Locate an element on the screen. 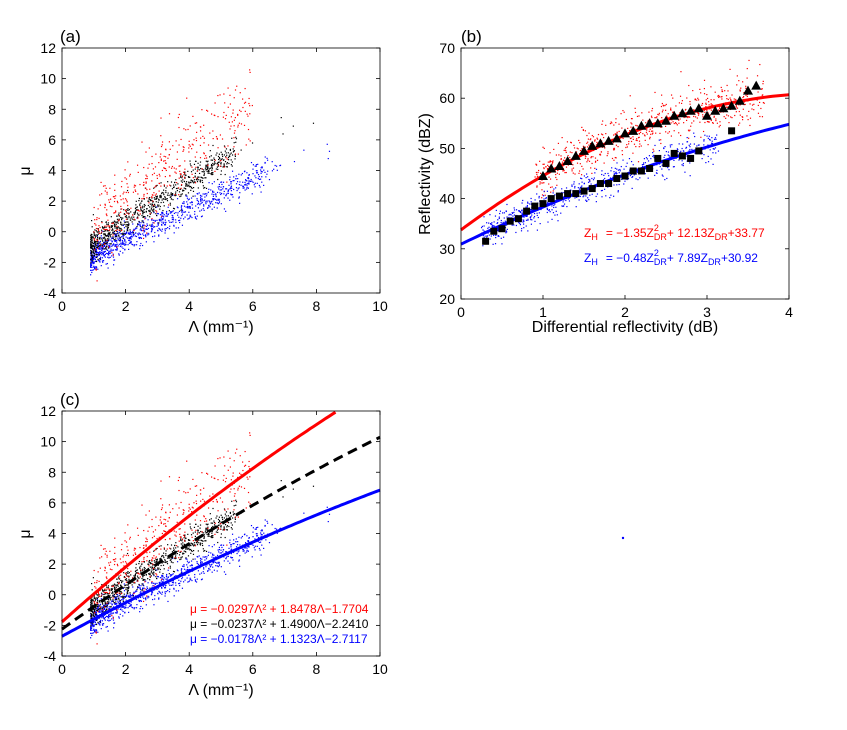 This screenshot has height=730, width=847. eqn-red-sup: 2 is located at coordinates (656, 228).